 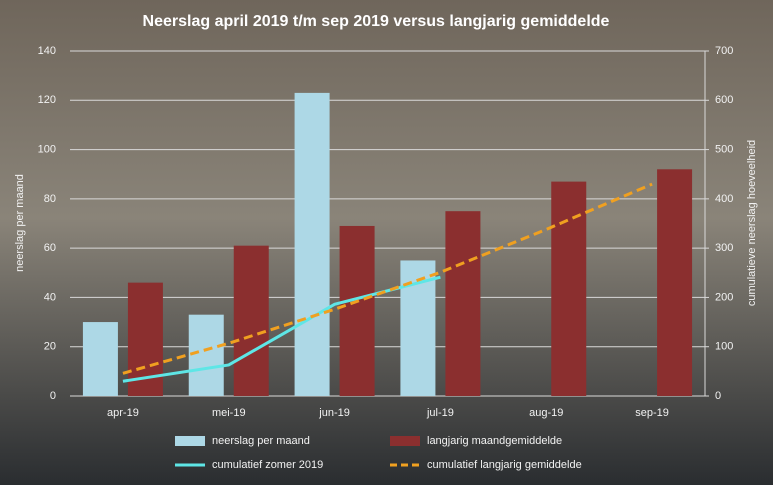 I want to click on y-tick-label: 0, so click(x=53, y=396).